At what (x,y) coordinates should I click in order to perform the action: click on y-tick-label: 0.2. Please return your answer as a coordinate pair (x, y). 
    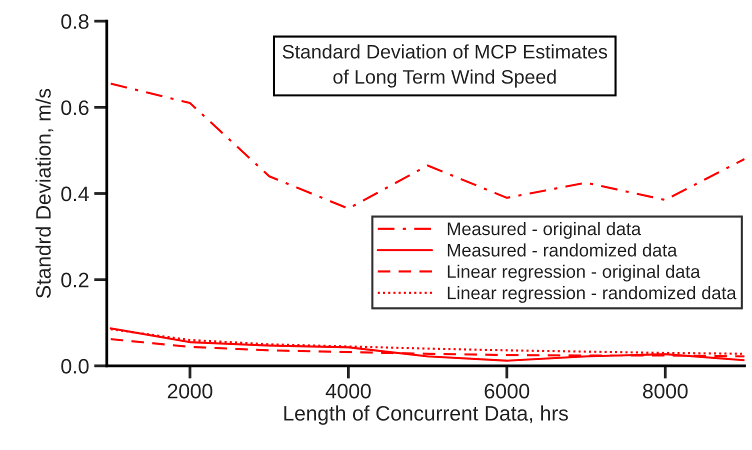
    Looking at the image, I should click on (74, 280).